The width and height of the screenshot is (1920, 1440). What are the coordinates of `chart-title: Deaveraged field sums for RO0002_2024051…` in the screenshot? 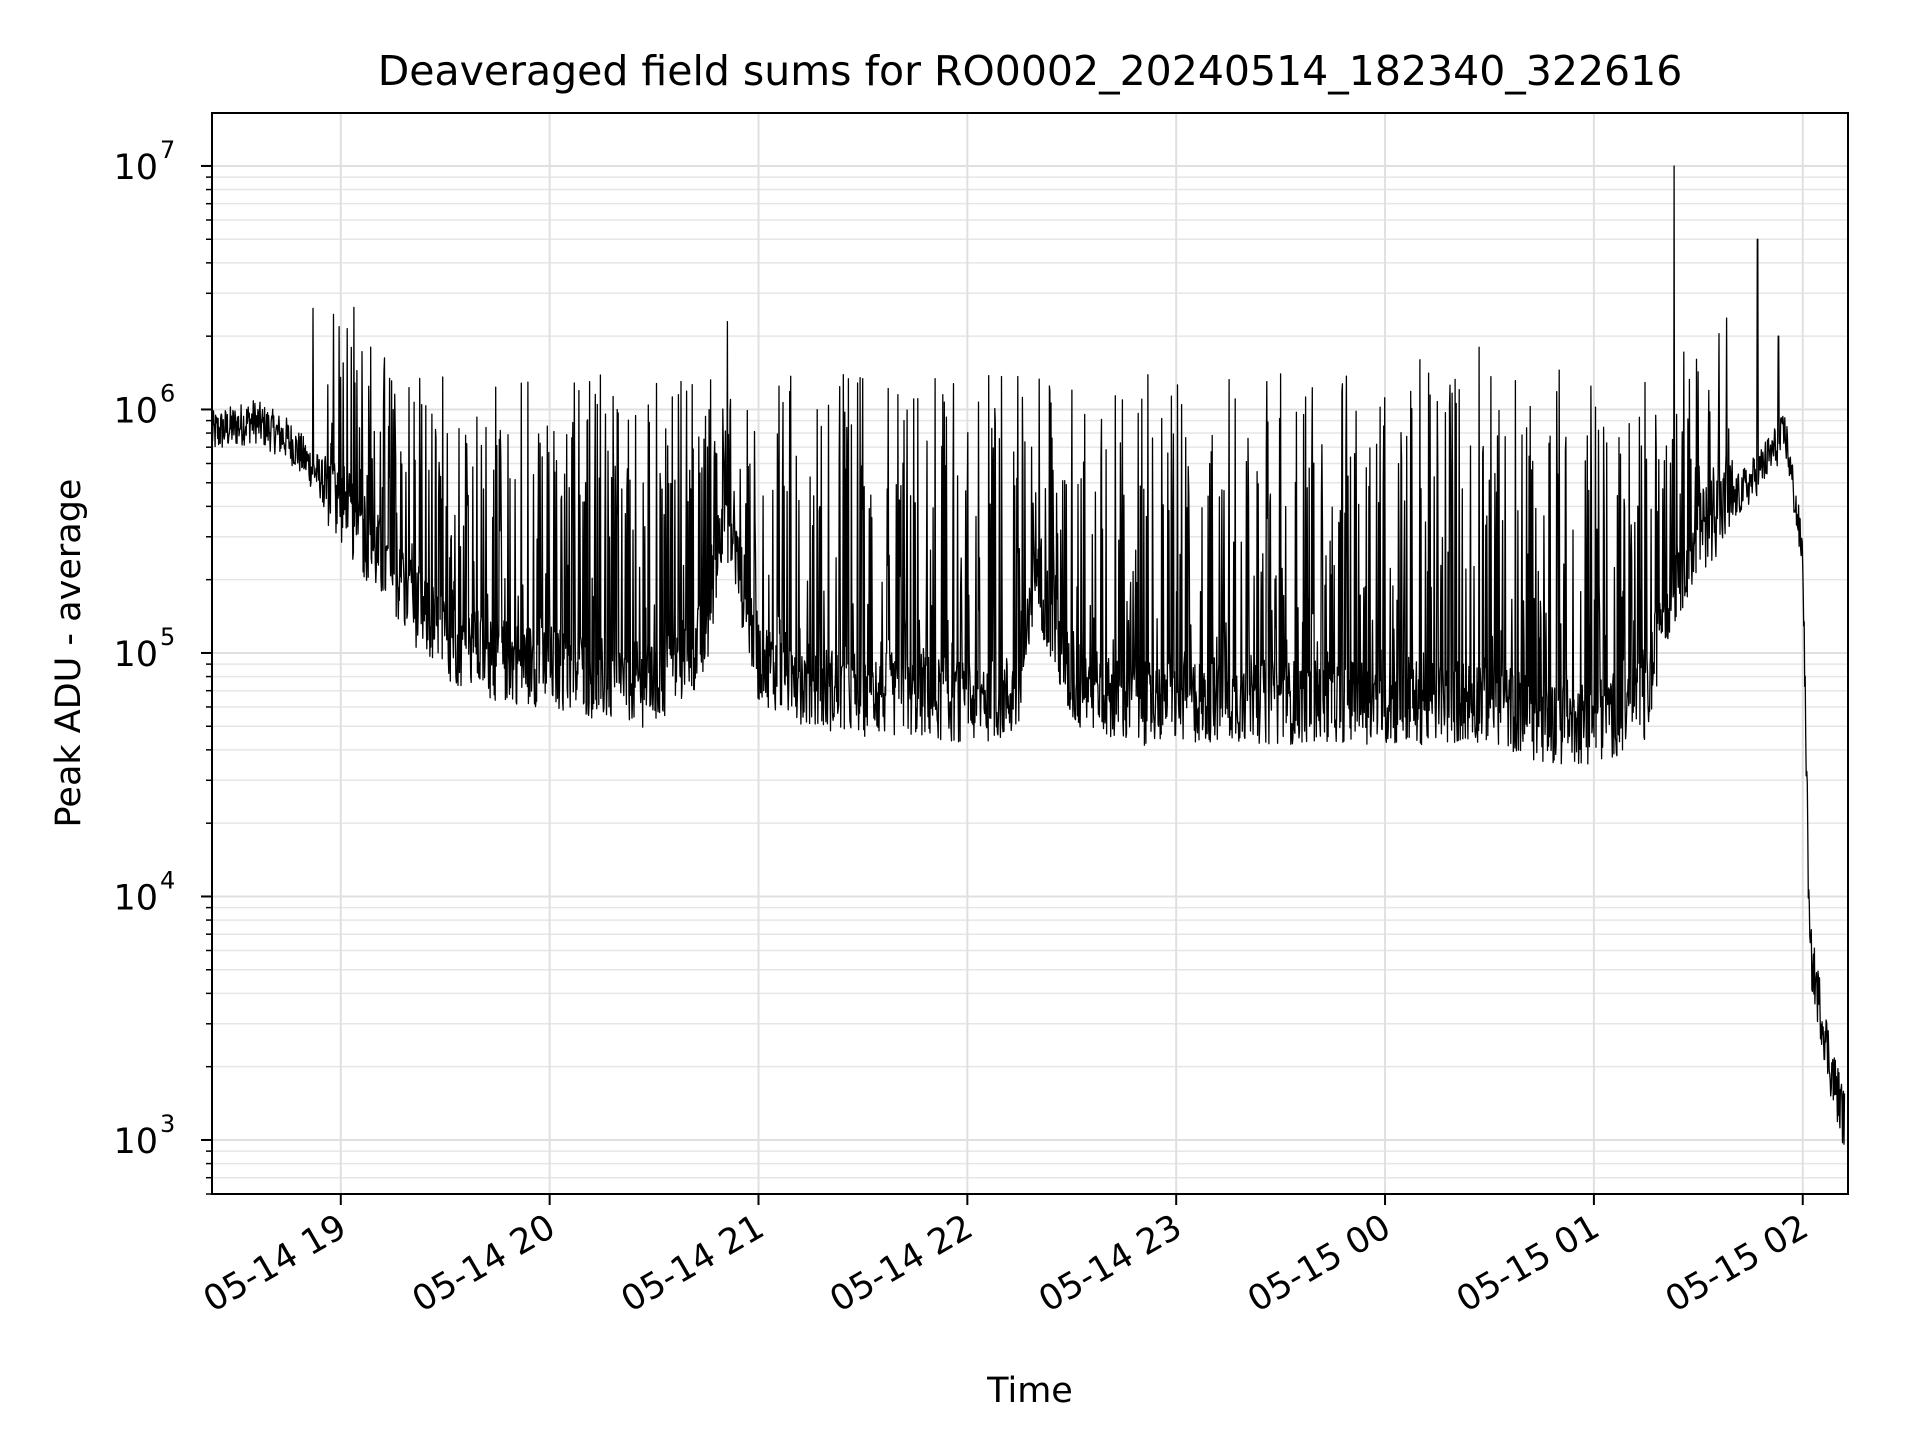 It's located at (1030, 71).